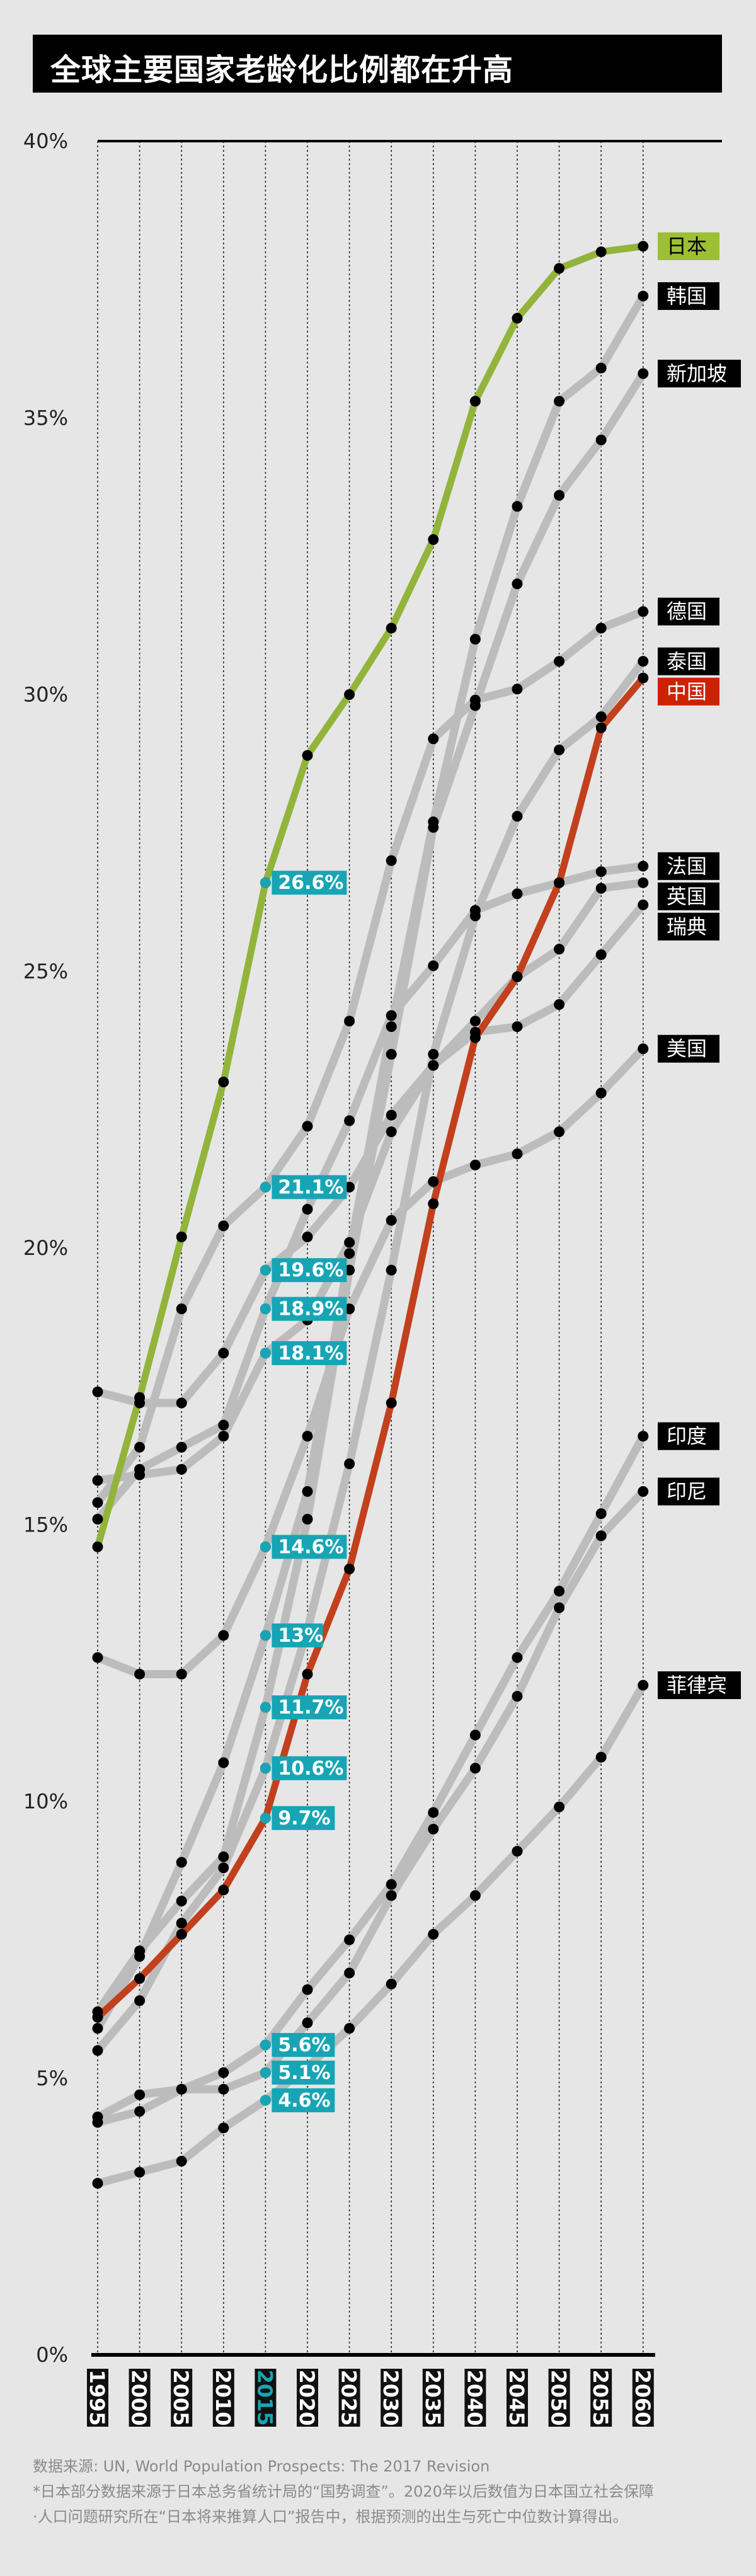 The height and width of the screenshot is (2576, 756). I want to click on x-tick-label: 2035, so click(433, 2398).